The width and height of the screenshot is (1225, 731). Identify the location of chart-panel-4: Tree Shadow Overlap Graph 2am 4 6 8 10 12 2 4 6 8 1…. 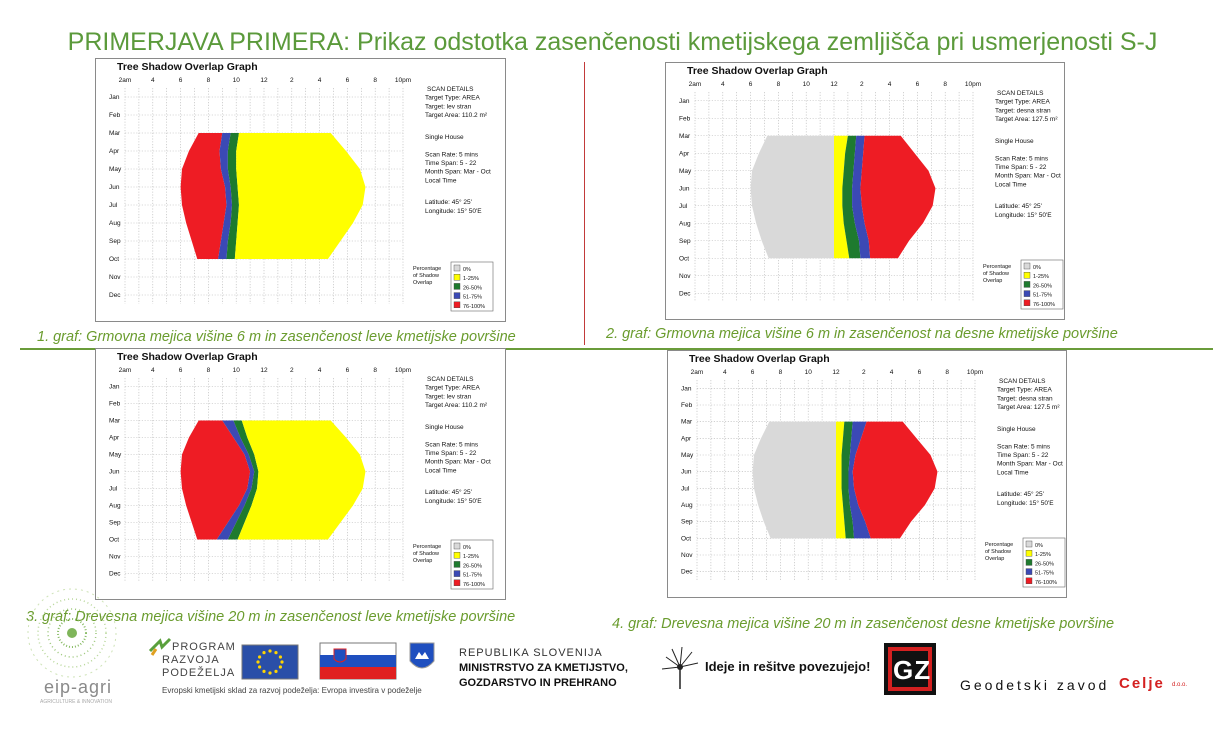
(867, 474).